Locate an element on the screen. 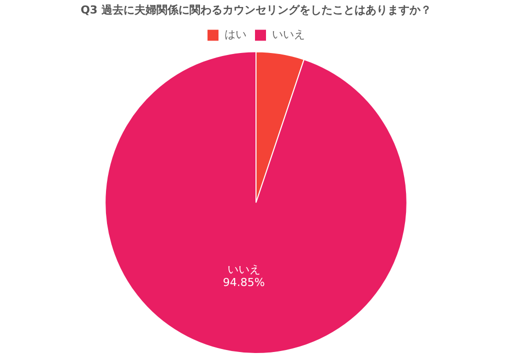 The width and height of the screenshot is (512, 356). legend-label: いいえ is located at coordinates (288, 35).